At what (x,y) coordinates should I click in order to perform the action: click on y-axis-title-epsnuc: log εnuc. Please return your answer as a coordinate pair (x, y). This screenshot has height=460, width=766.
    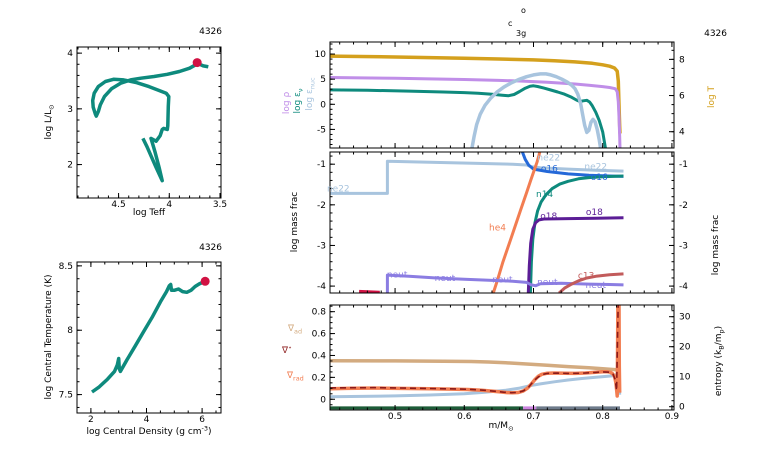
    Looking at the image, I should click on (311, 94).